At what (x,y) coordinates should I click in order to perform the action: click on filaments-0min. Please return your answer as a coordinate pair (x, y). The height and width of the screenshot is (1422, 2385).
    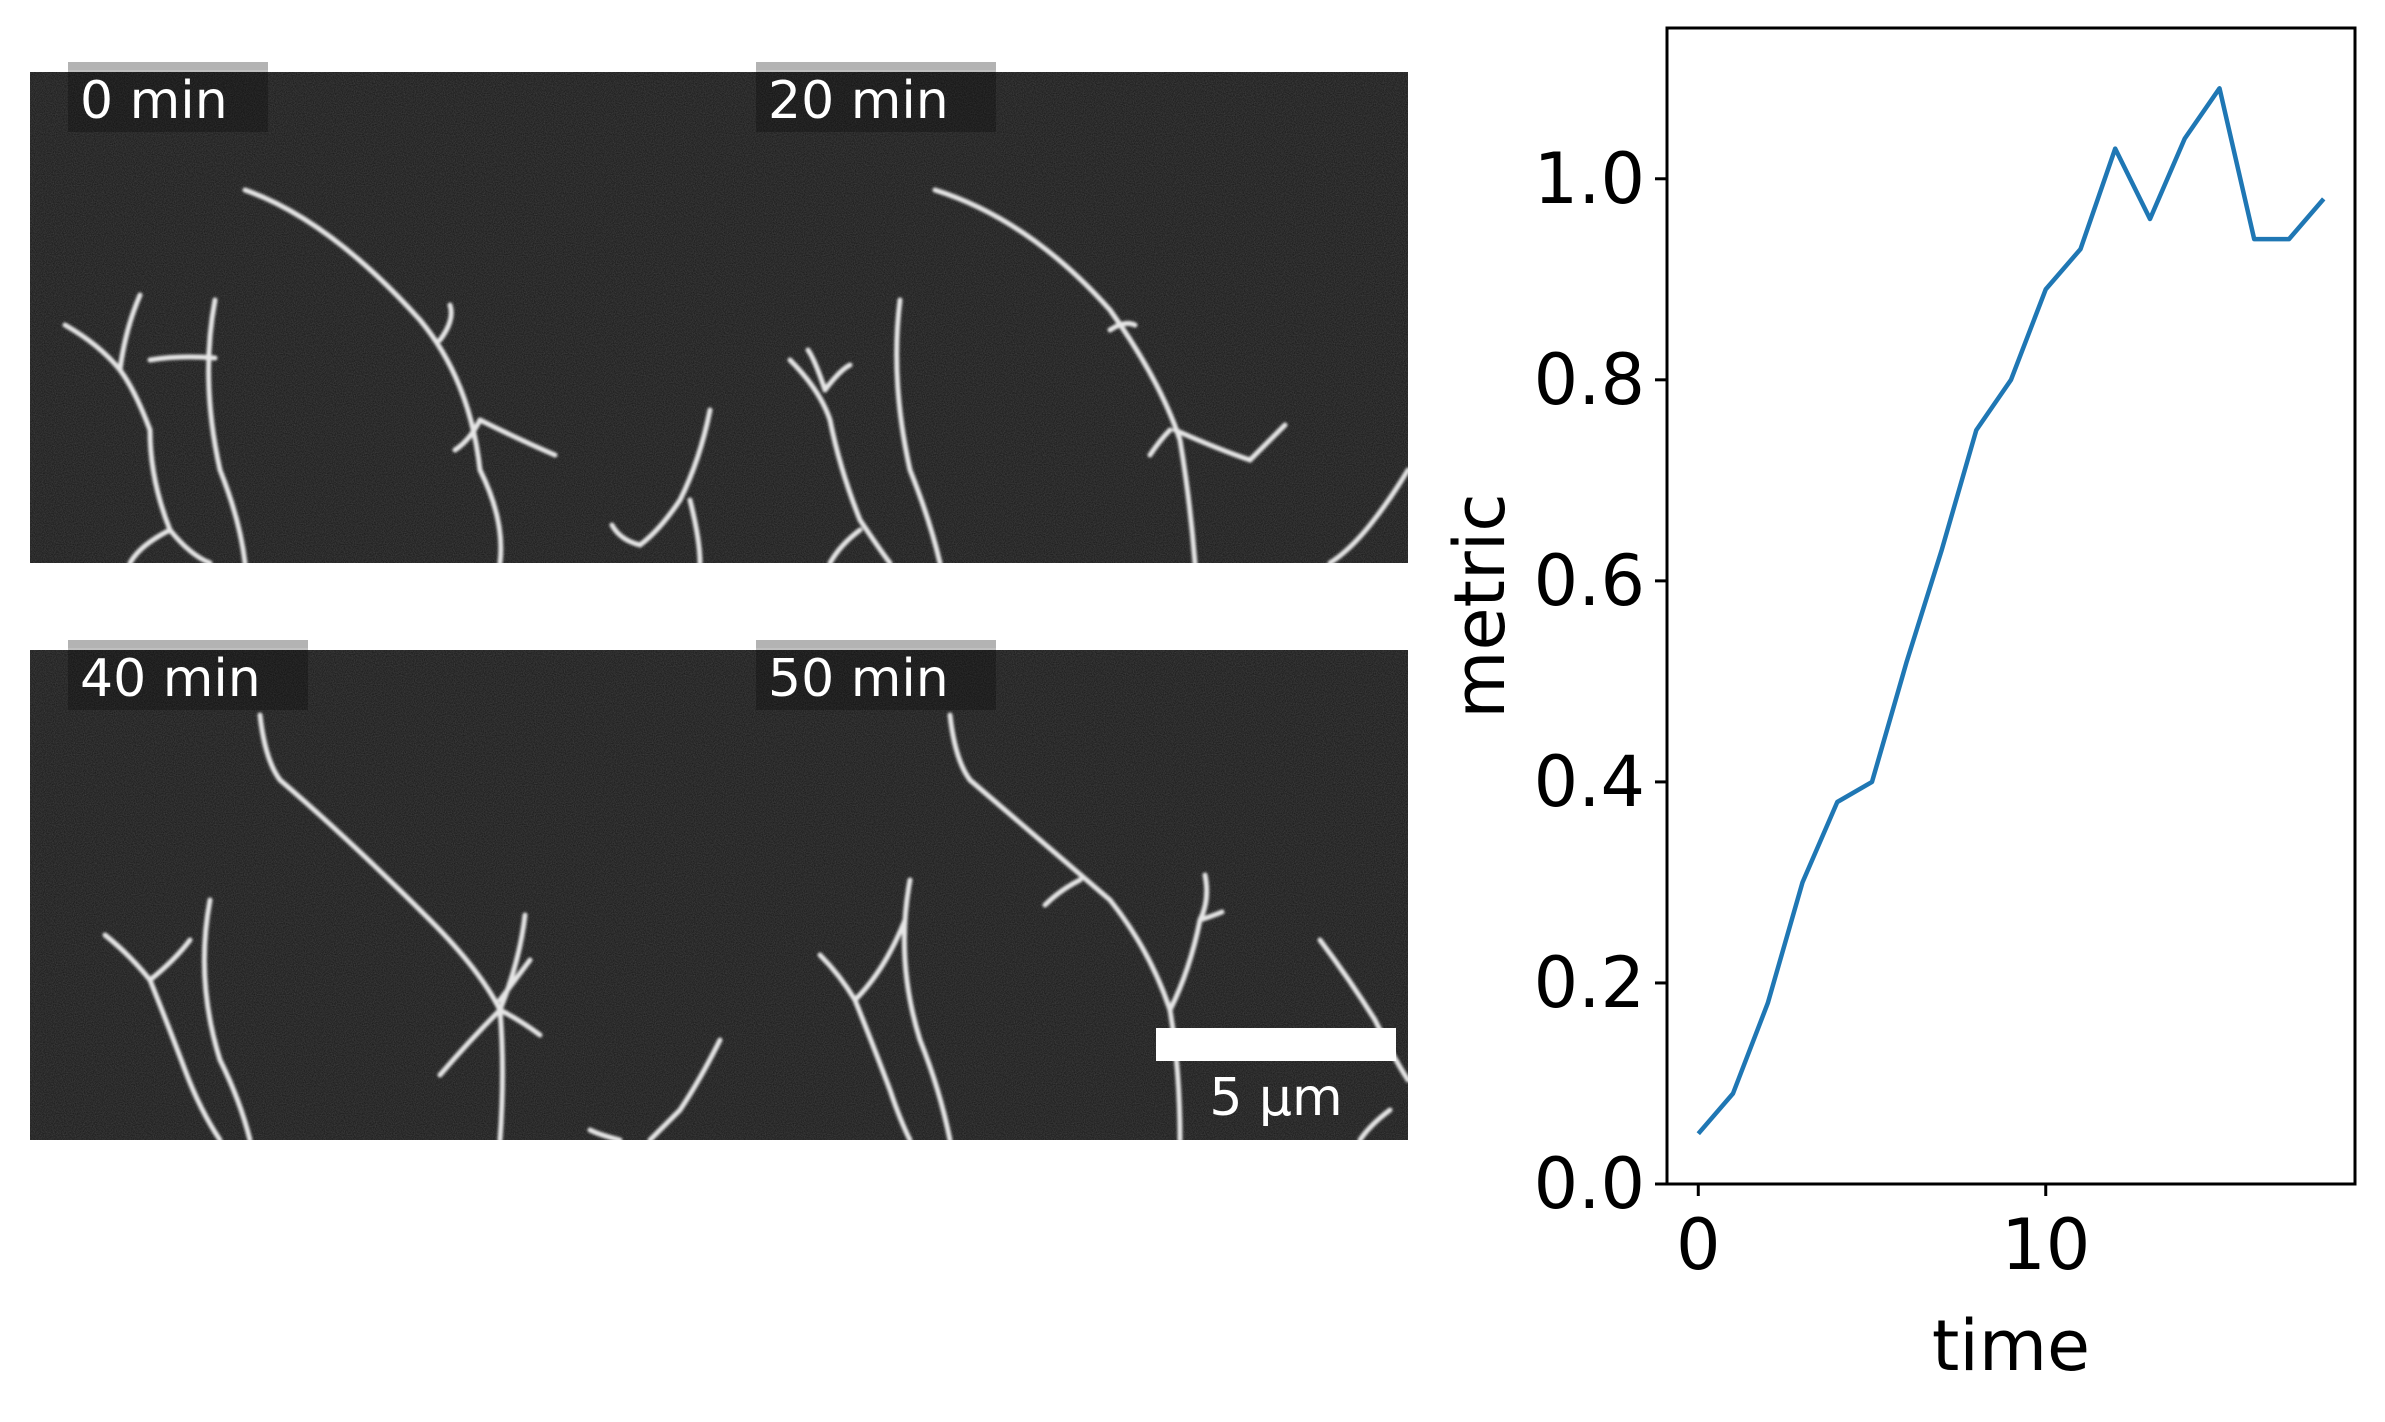
    Looking at the image, I should click on (387, 375).